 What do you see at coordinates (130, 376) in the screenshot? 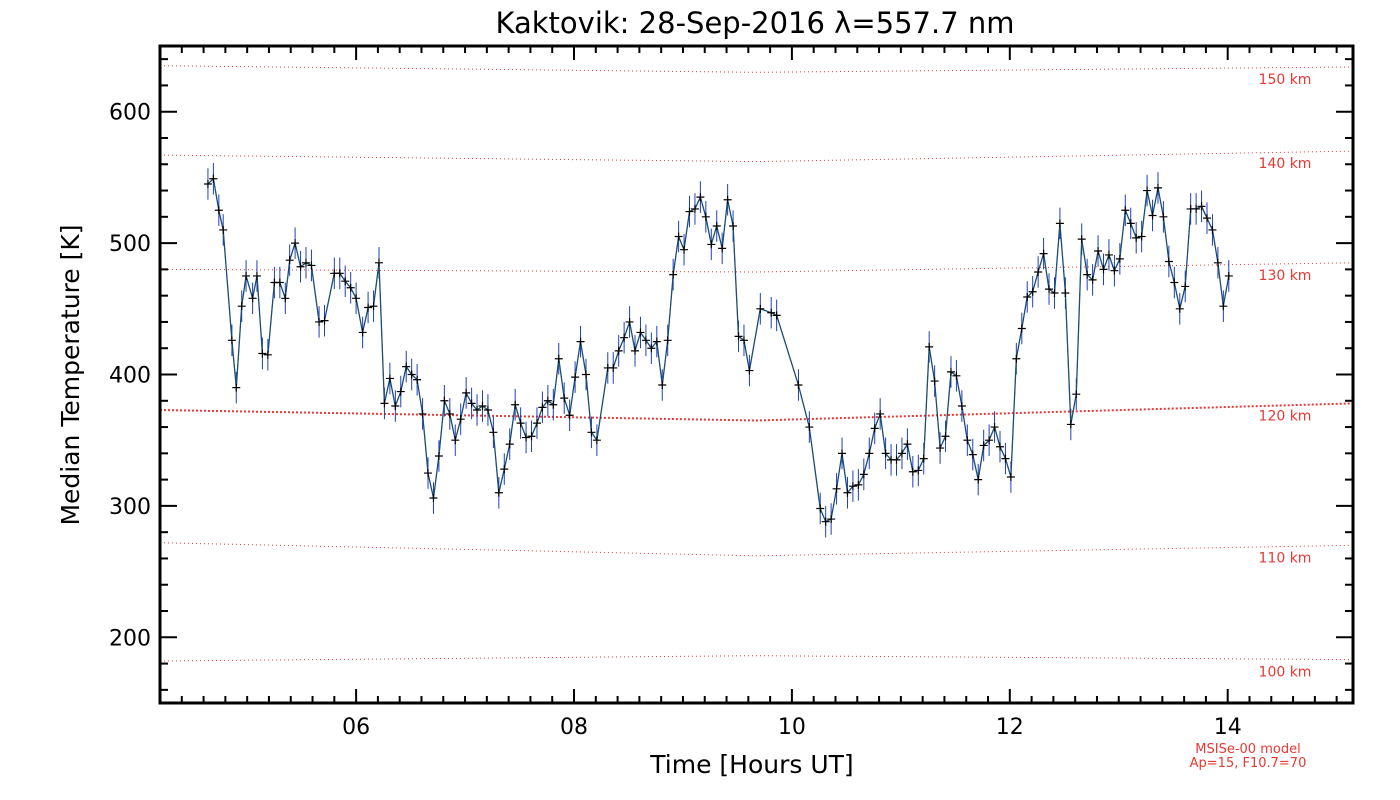
I see `y-tick-label: 400` at bounding box center [130, 376].